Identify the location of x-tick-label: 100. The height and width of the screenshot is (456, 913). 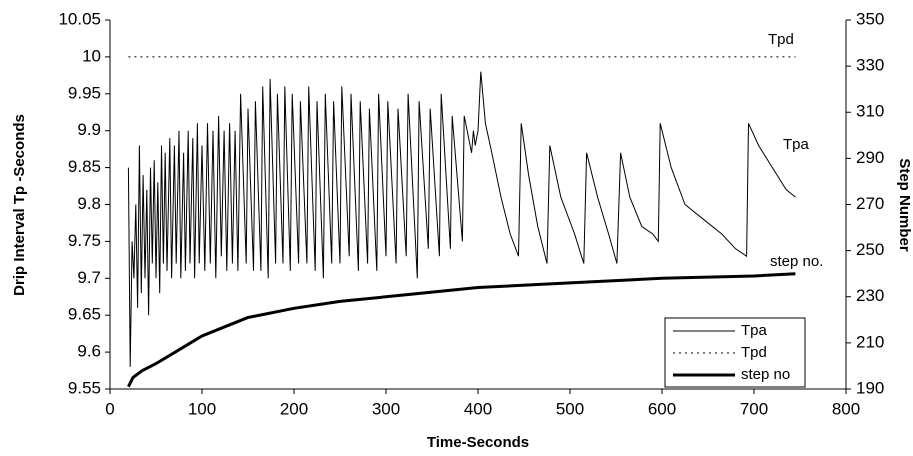
(202, 408).